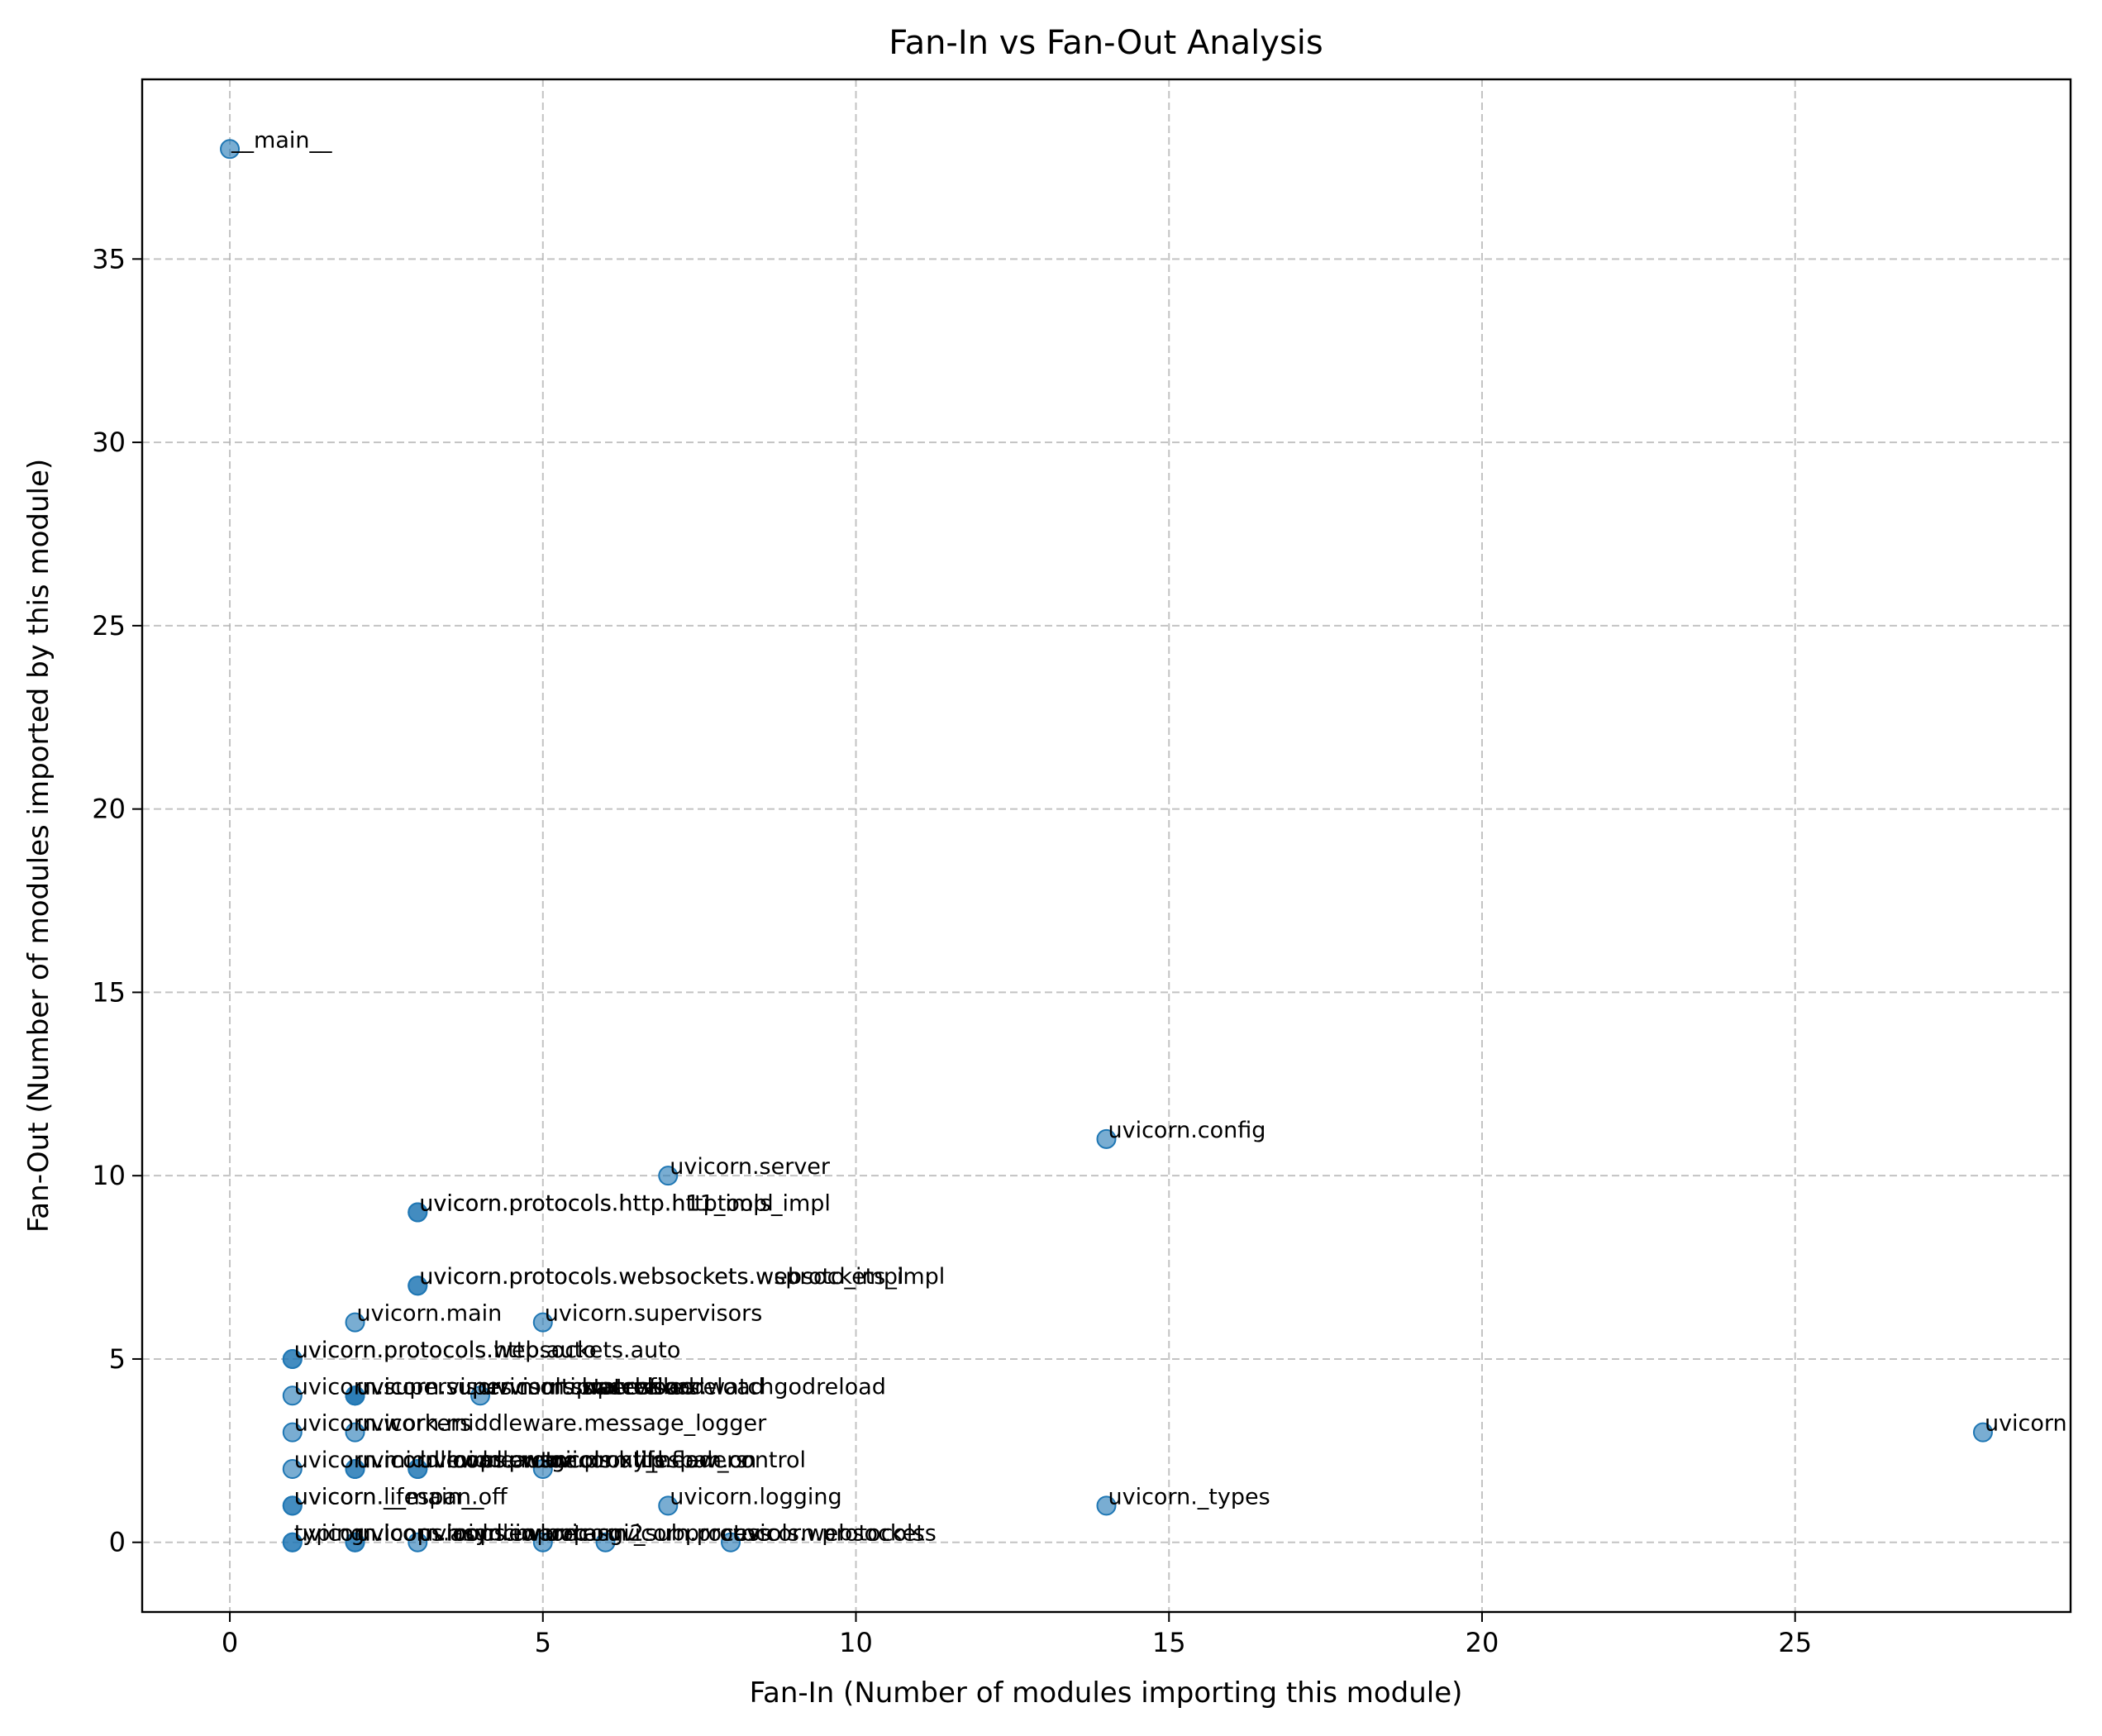 The image size is (2102, 1736). I want to click on data-point-label: uvicorn.lifespan.off, so click(401, 1496).